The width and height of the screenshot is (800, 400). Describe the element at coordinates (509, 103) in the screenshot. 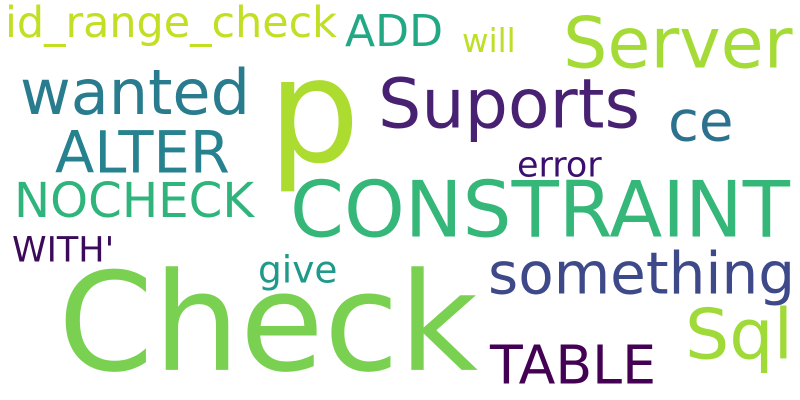

I see `word-suports: Suports` at that location.